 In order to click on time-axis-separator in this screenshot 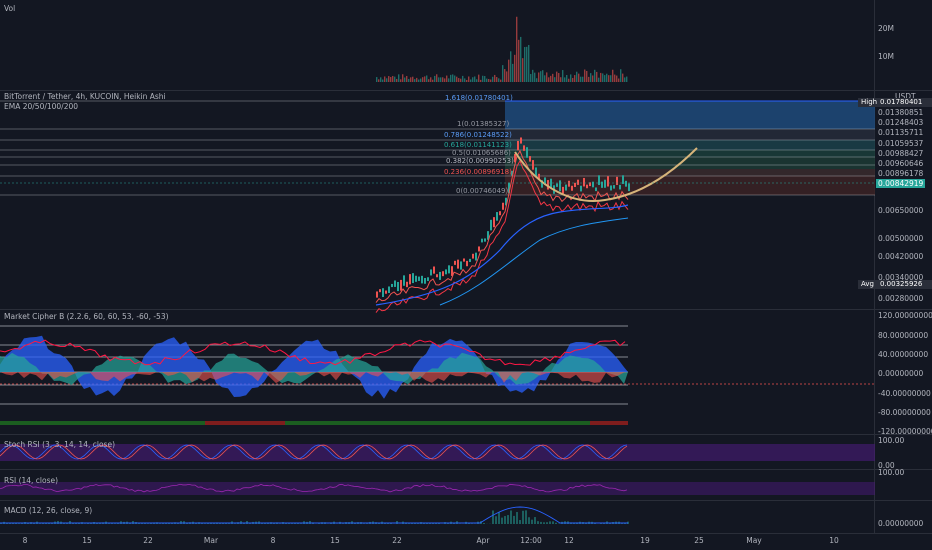, I will do `click(466, 533)`.